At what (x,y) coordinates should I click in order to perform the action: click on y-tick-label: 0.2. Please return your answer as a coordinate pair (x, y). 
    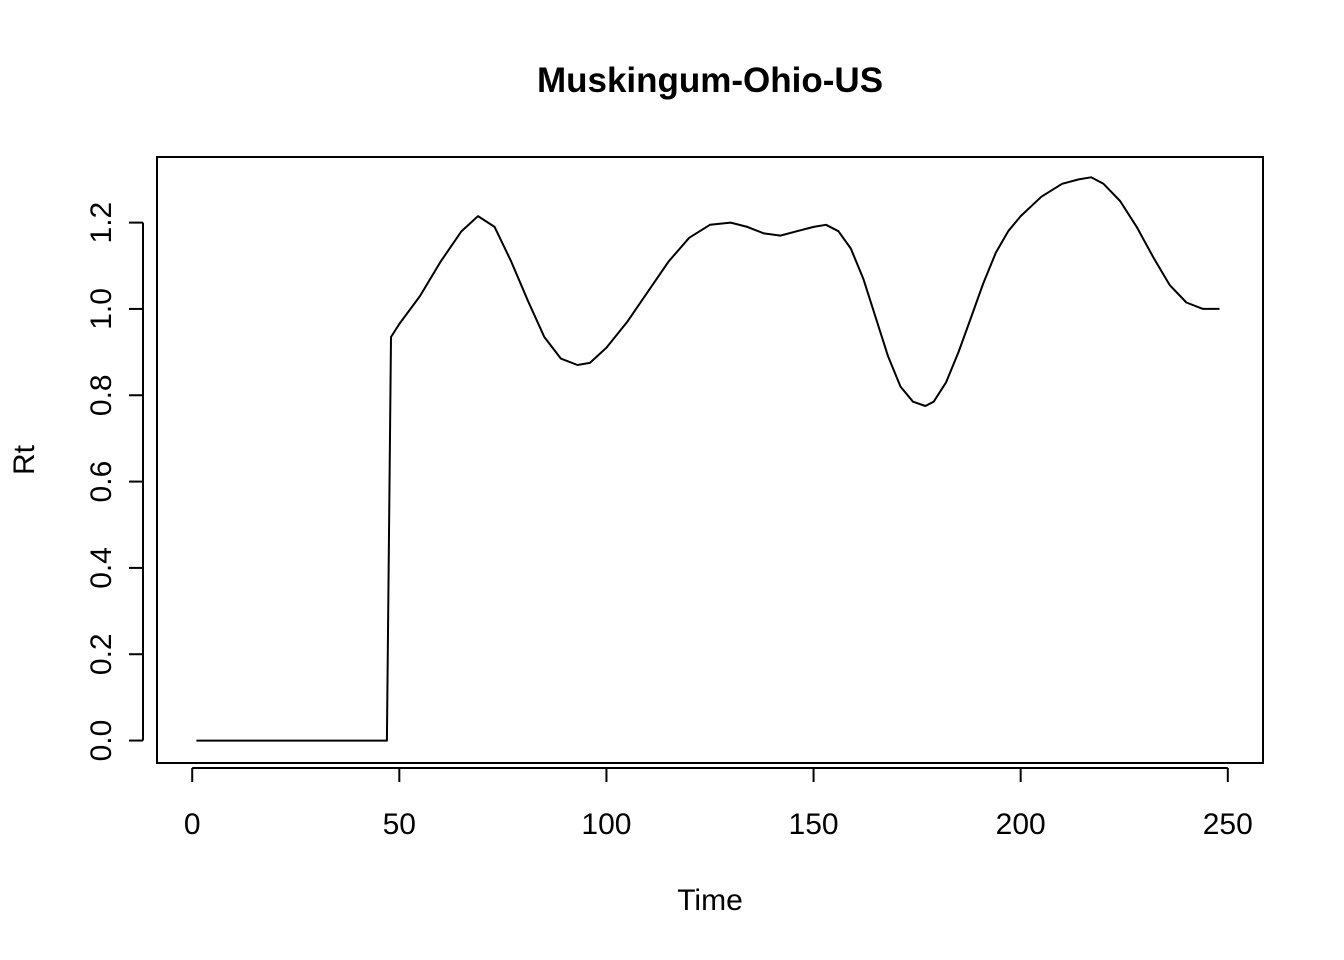
    Looking at the image, I should click on (101, 654).